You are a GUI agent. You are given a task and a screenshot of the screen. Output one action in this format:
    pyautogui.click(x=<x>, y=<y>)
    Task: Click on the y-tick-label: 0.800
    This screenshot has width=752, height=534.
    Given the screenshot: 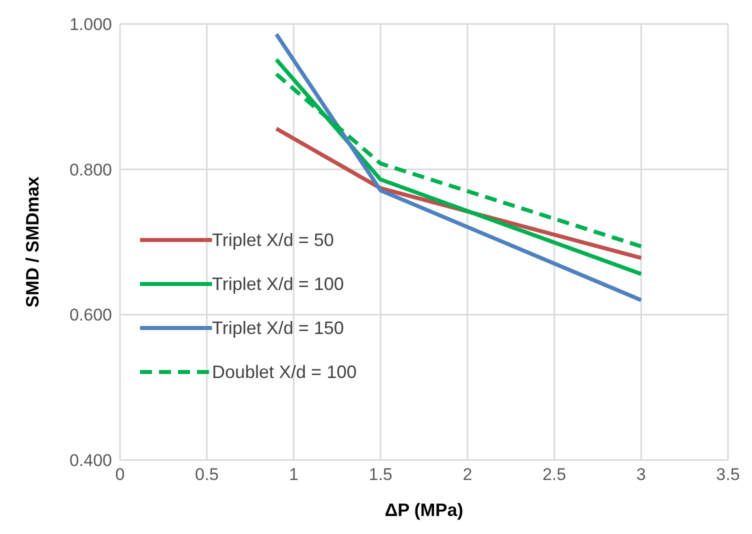 What is the action you would take?
    pyautogui.click(x=90, y=170)
    